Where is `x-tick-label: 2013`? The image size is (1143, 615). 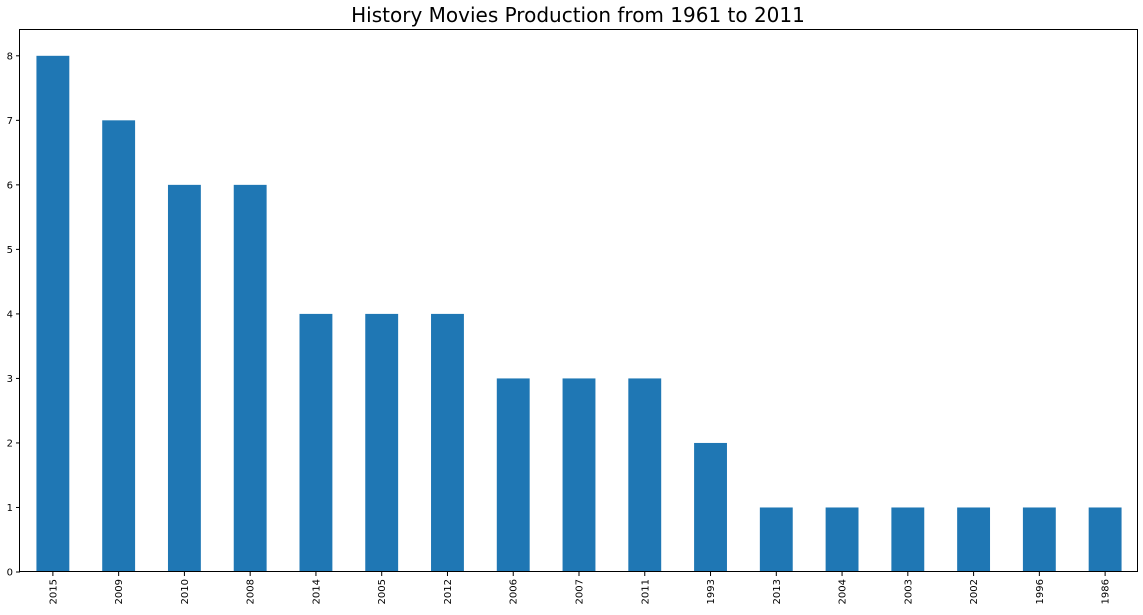
x-tick-label: 2013 is located at coordinates (777, 591).